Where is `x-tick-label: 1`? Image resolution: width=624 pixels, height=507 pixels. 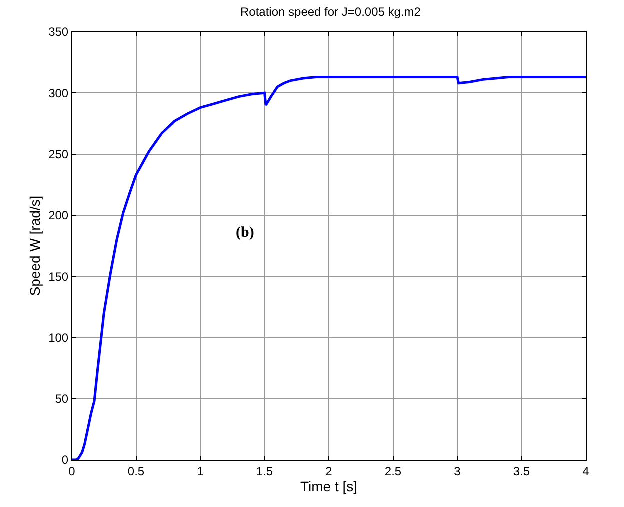 x-tick-label: 1 is located at coordinates (200, 471).